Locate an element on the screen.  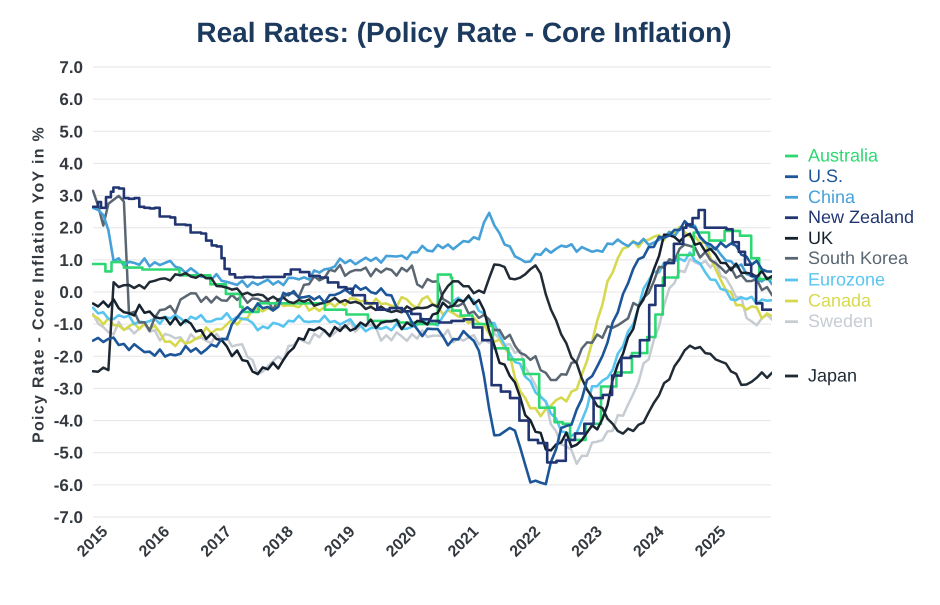
svg-text: UK is located at coordinates (820, 238).